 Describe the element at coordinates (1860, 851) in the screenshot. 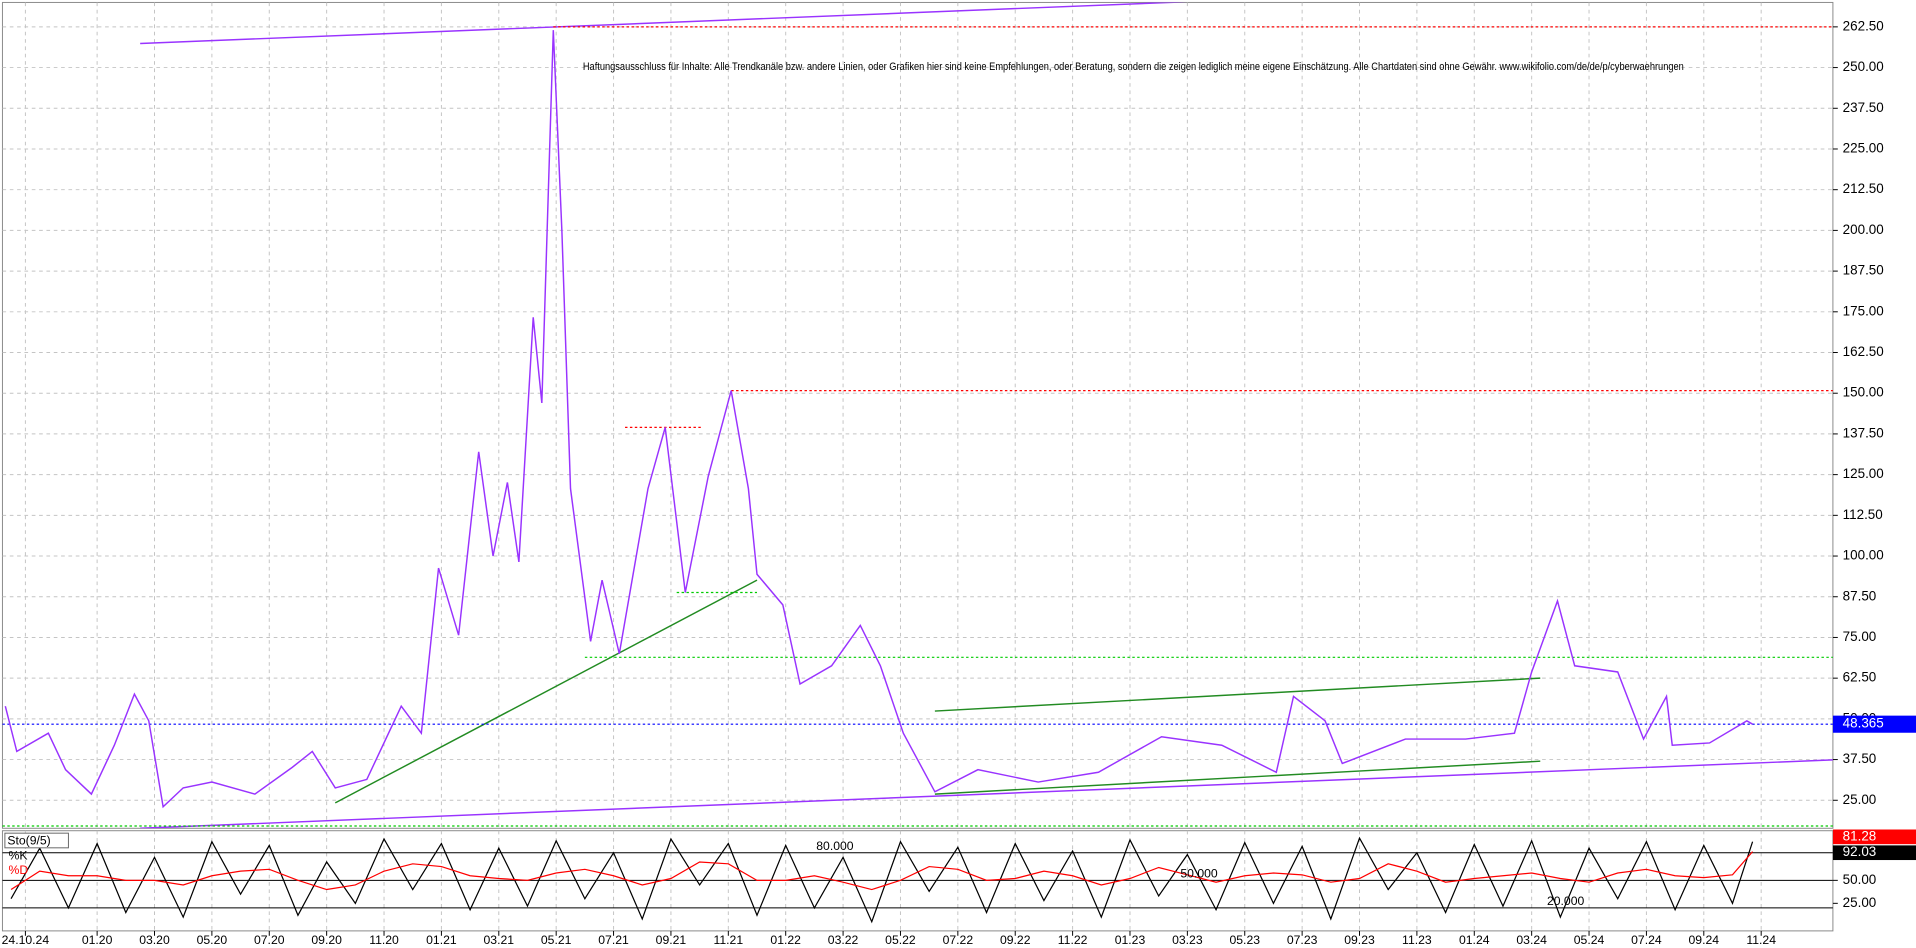

I see `value-label: 92.03` at that location.